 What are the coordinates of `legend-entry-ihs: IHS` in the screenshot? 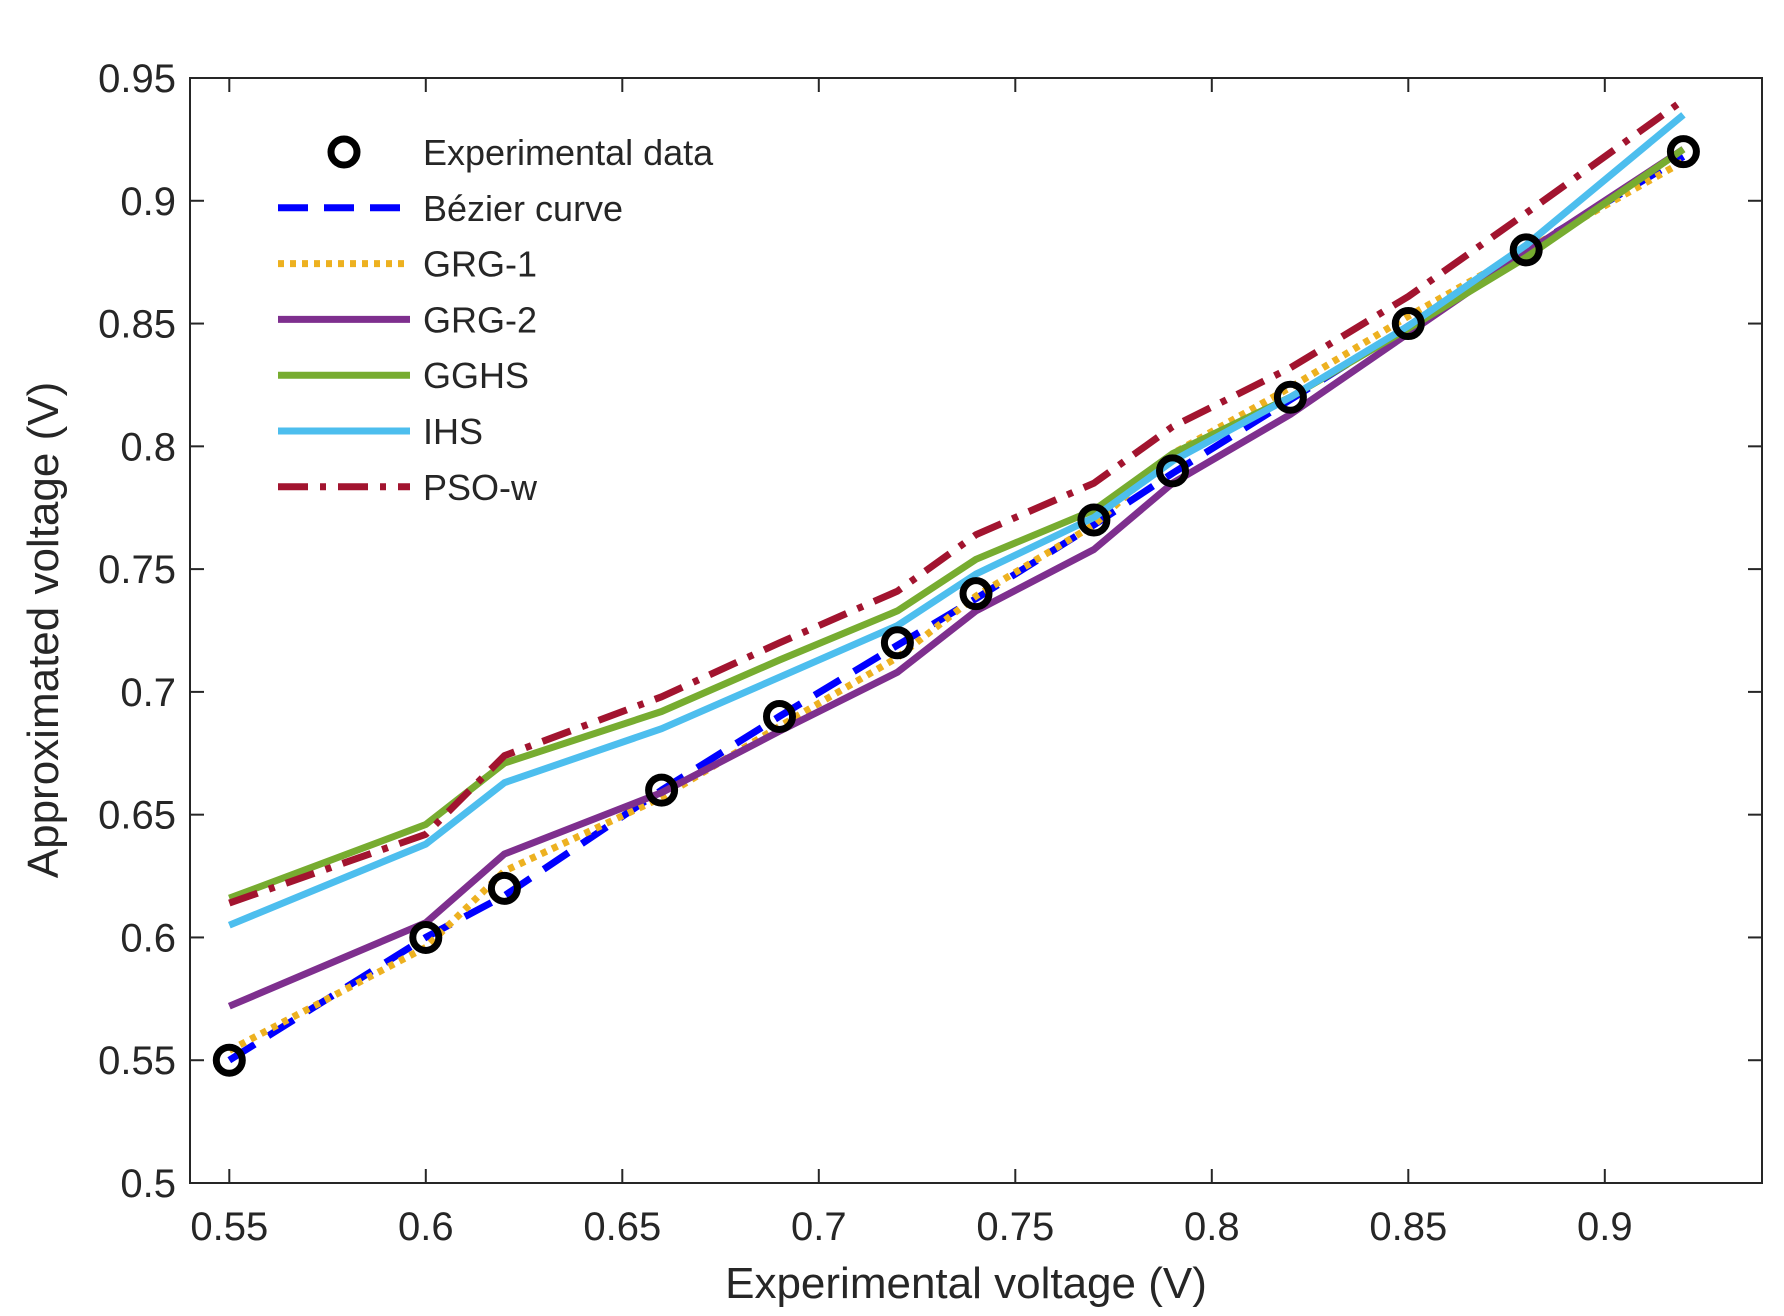 It's located at (380, 431).